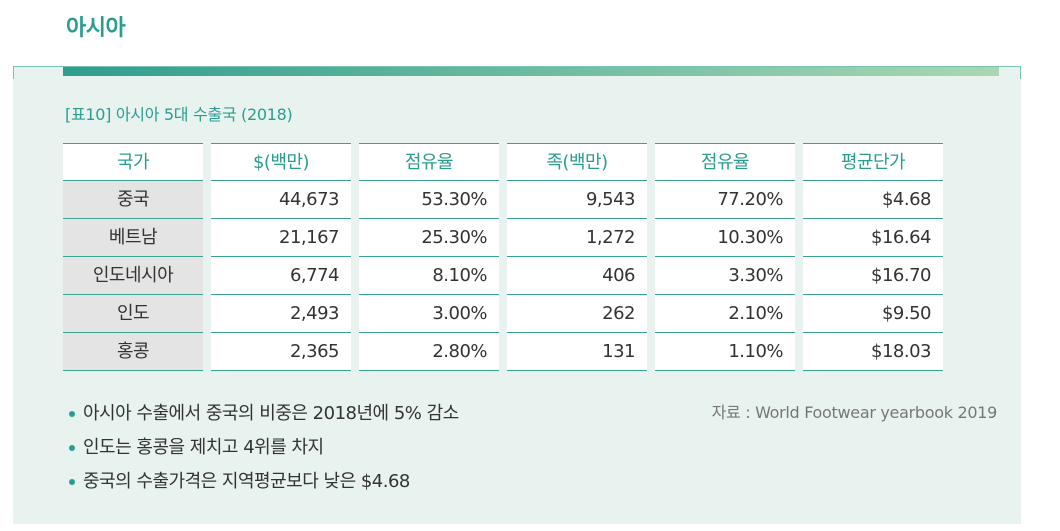  What do you see at coordinates (873, 238) in the screenshot?
I see `row-avg-price: $16.64` at bounding box center [873, 238].